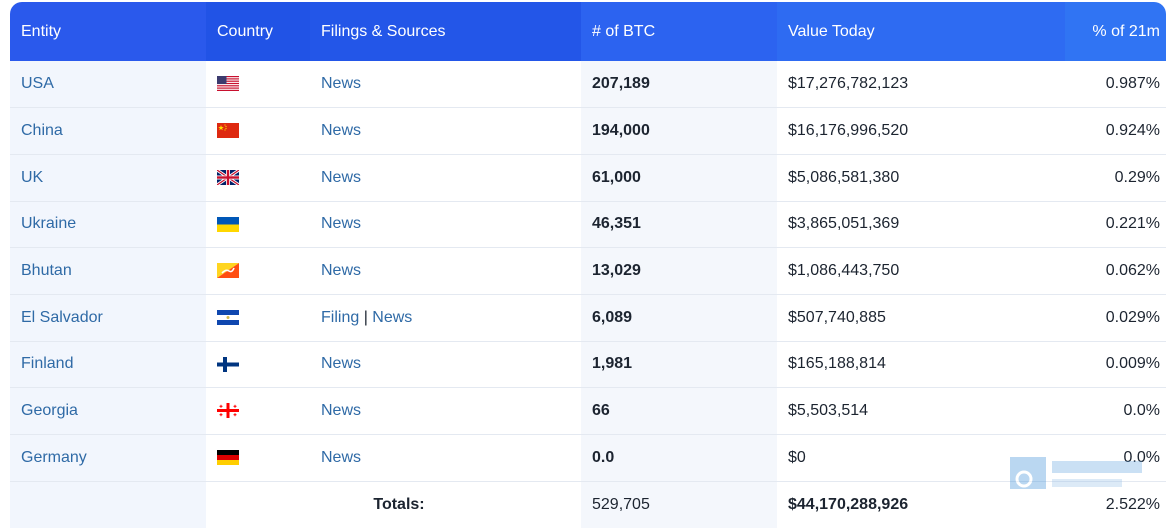  I want to click on filings-cell: Filing | News, so click(445, 318).